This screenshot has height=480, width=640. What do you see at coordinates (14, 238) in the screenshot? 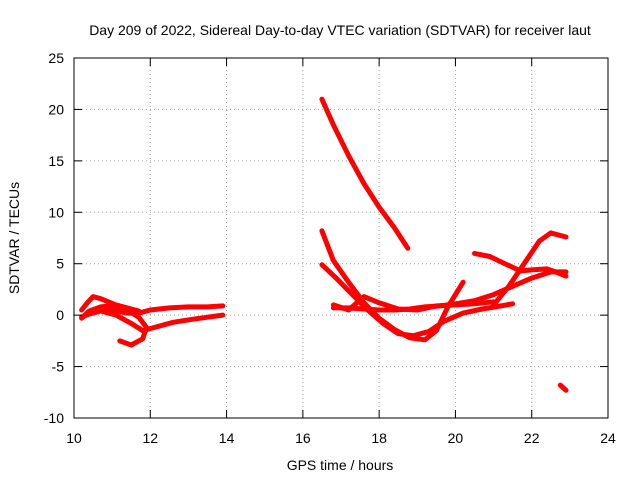
I see `y-axis-label: SDTVAR / TECUs` at bounding box center [14, 238].